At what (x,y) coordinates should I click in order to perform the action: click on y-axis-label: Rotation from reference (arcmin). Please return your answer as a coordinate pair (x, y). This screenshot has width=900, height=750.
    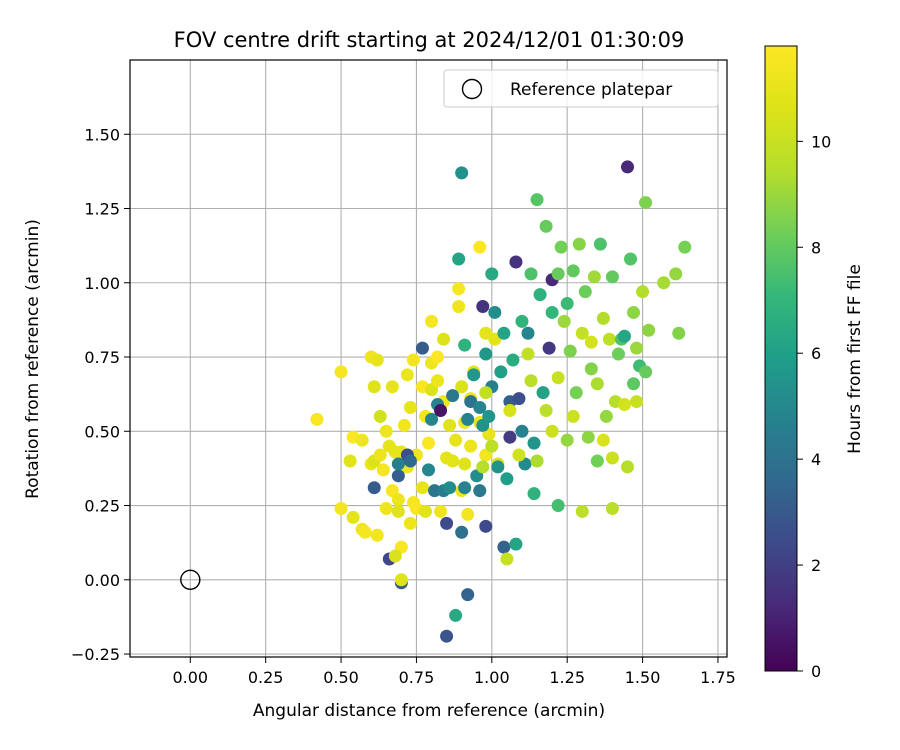
    Looking at the image, I should click on (33, 359).